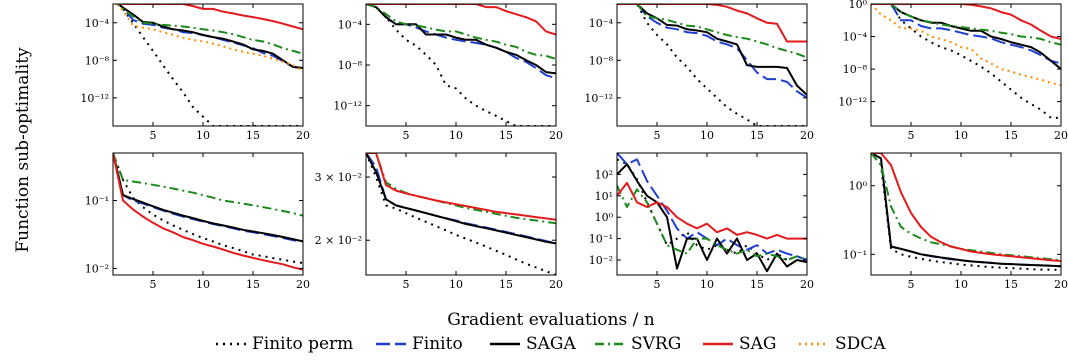  What do you see at coordinates (302, 344) in the screenshot?
I see `legend-label: Finito perm` at bounding box center [302, 344].